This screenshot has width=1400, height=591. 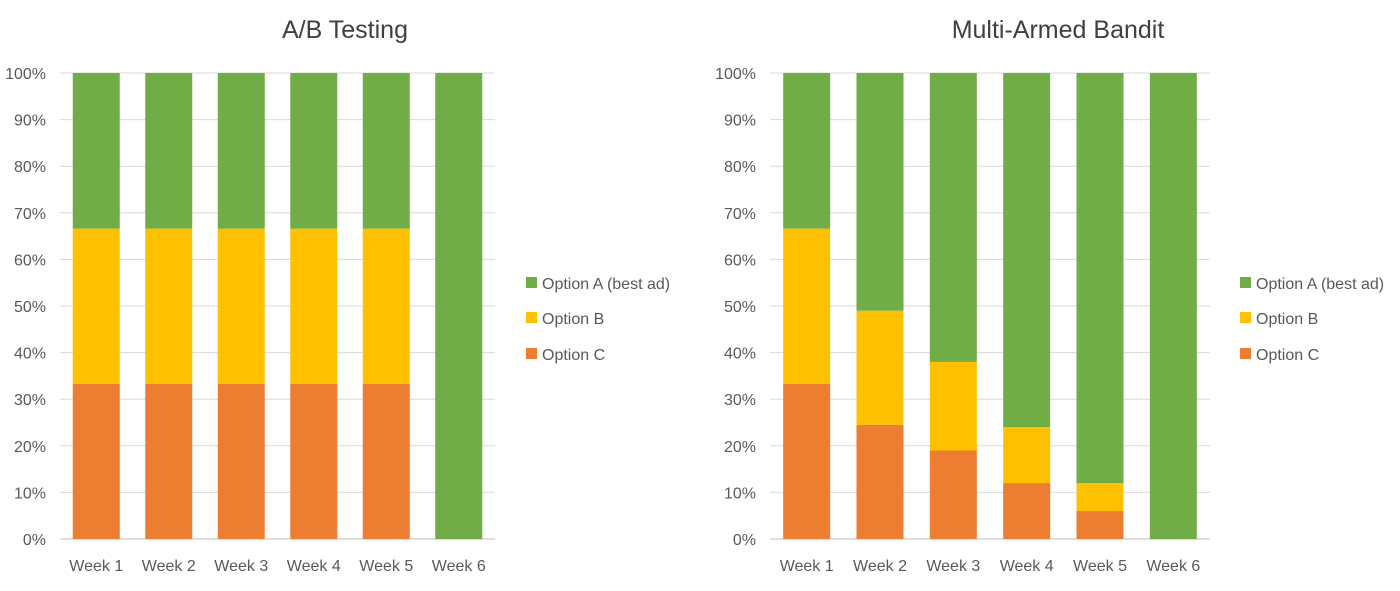 What do you see at coordinates (345, 30) in the screenshot?
I see `chart-title: A/B Testing` at bounding box center [345, 30].